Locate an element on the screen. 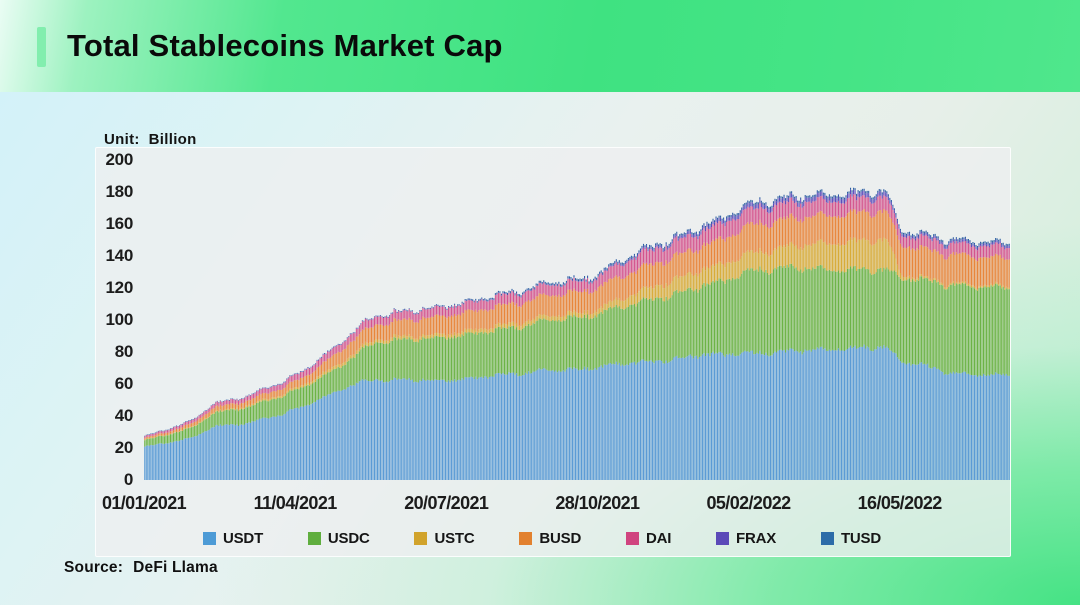 Image resolution: width=1080 pixels, height=605 pixels. legend-swatch-frax is located at coordinates (723, 538).